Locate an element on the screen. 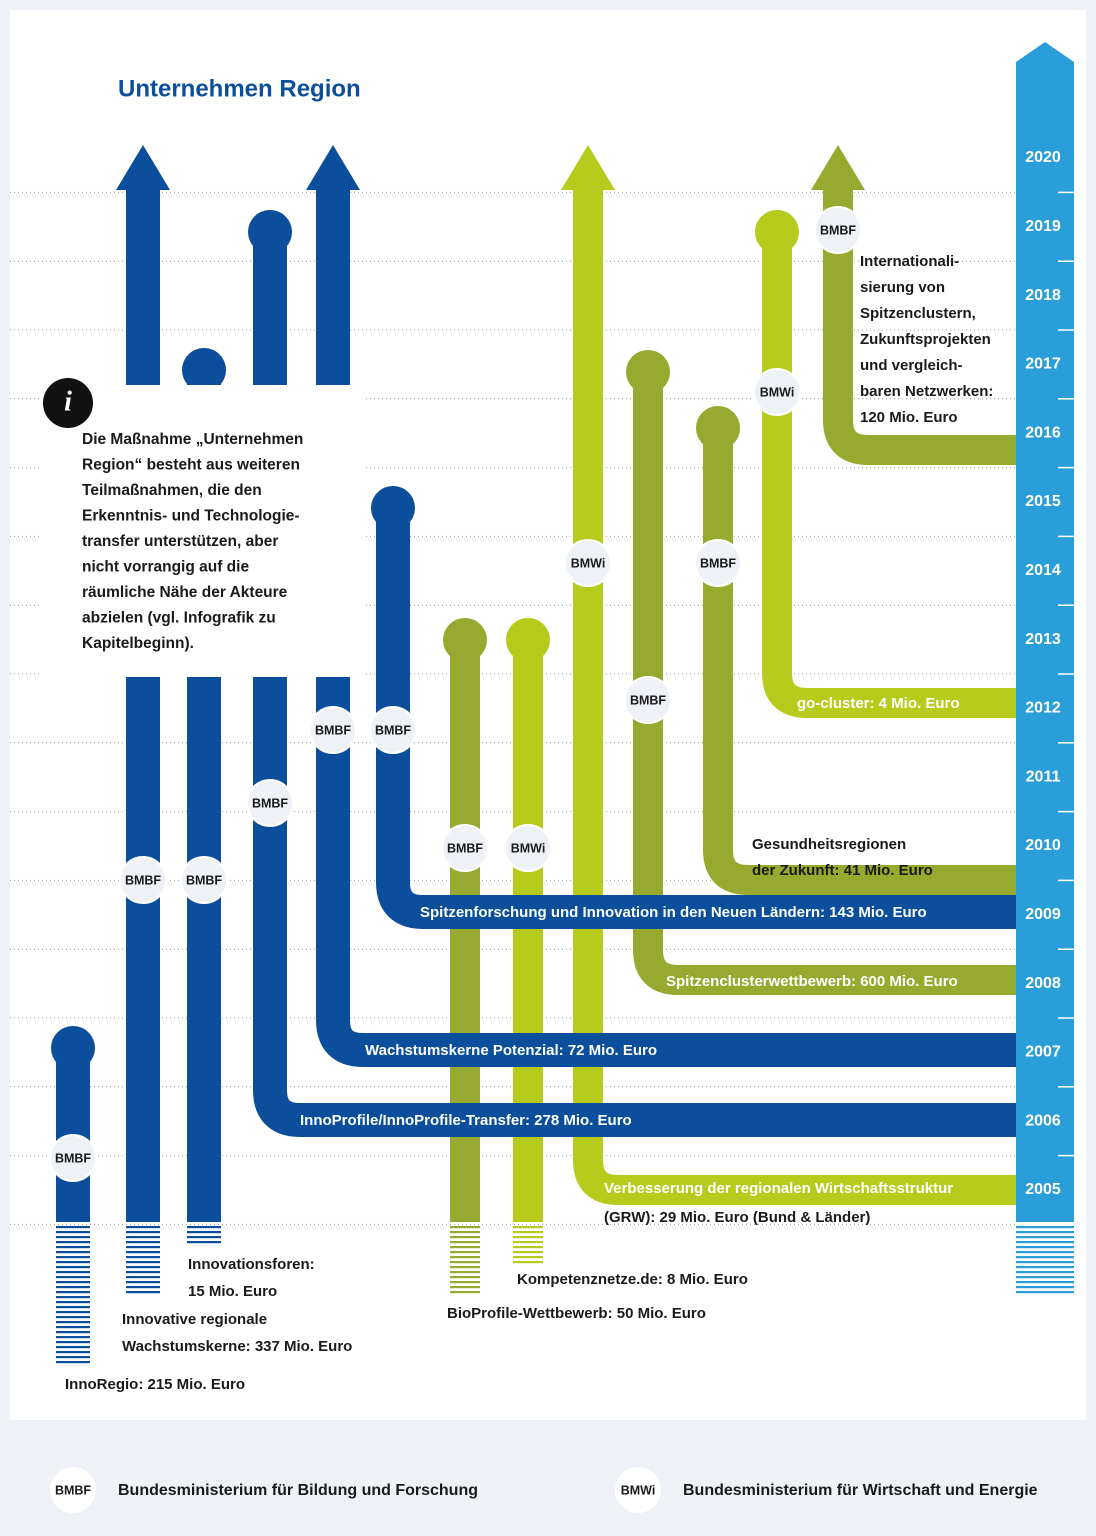 Image resolution: width=1096 pixels, height=1536 pixels. program-label: (GRW): 29 Mio. Euro (Bund & Länder) is located at coordinates (737, 1217).